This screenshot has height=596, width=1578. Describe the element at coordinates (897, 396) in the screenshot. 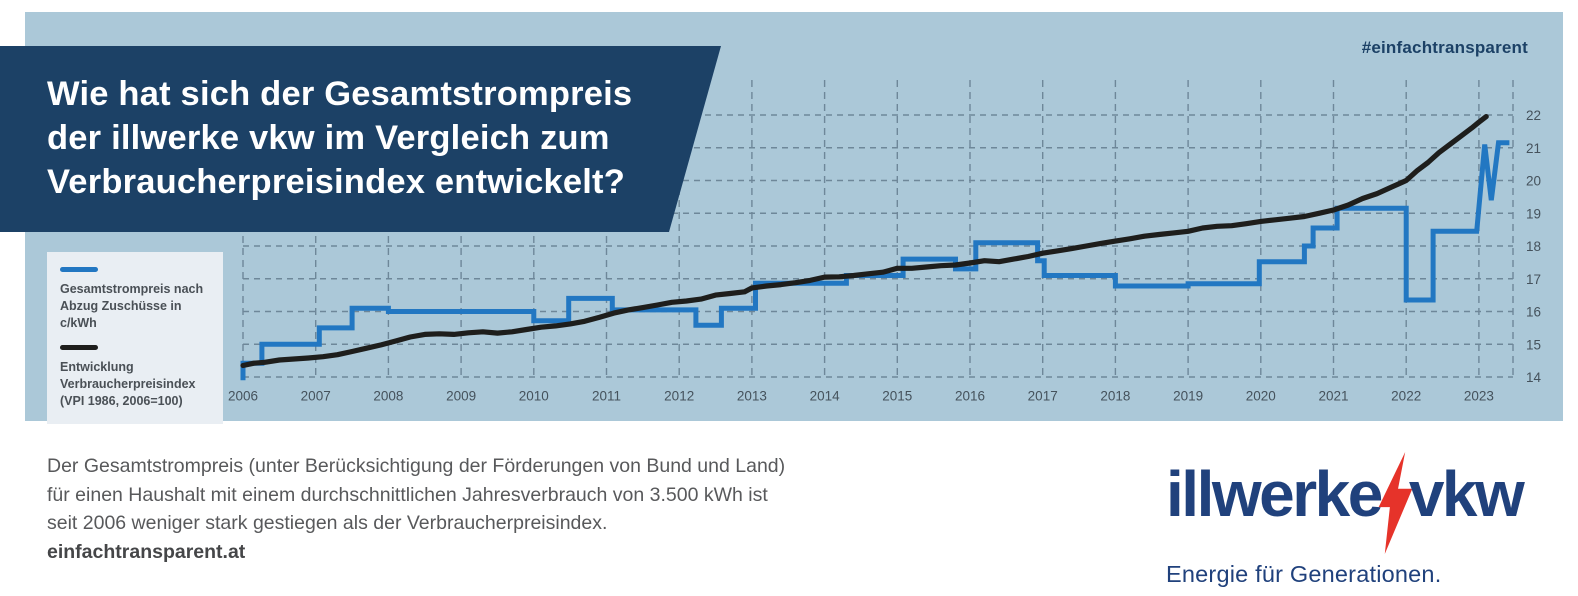

I see `x-axis-tick-label: 2015` at that location.